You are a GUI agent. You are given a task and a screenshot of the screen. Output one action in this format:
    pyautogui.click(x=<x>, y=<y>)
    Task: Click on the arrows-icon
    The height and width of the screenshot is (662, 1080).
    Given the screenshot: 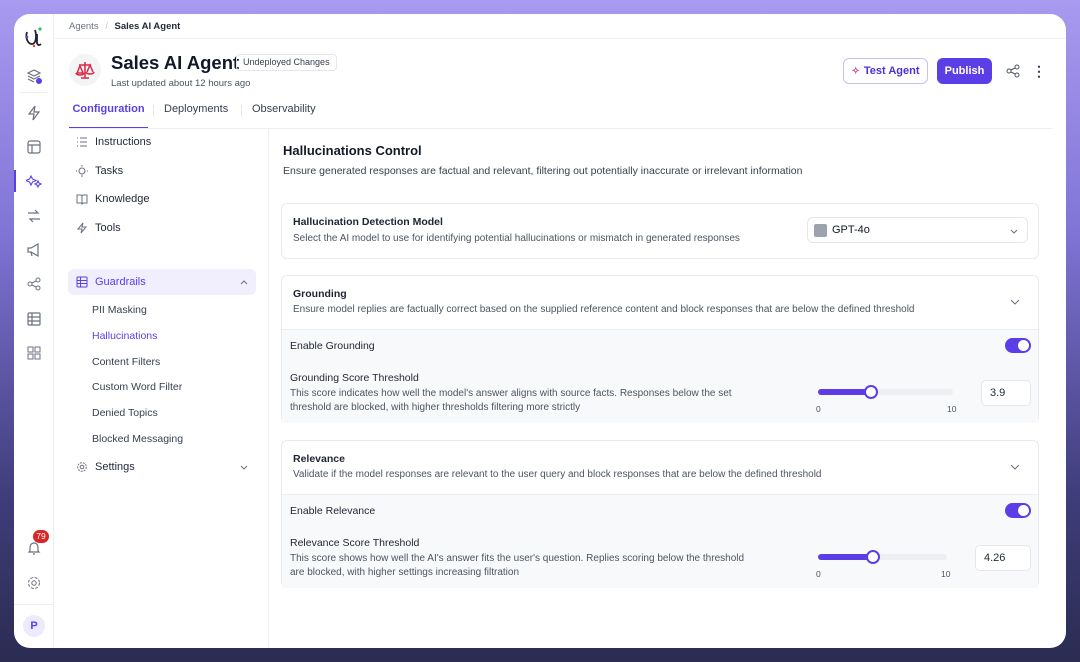 What is the action you would take?
    pyautogui.click(x=34, y=216)
    